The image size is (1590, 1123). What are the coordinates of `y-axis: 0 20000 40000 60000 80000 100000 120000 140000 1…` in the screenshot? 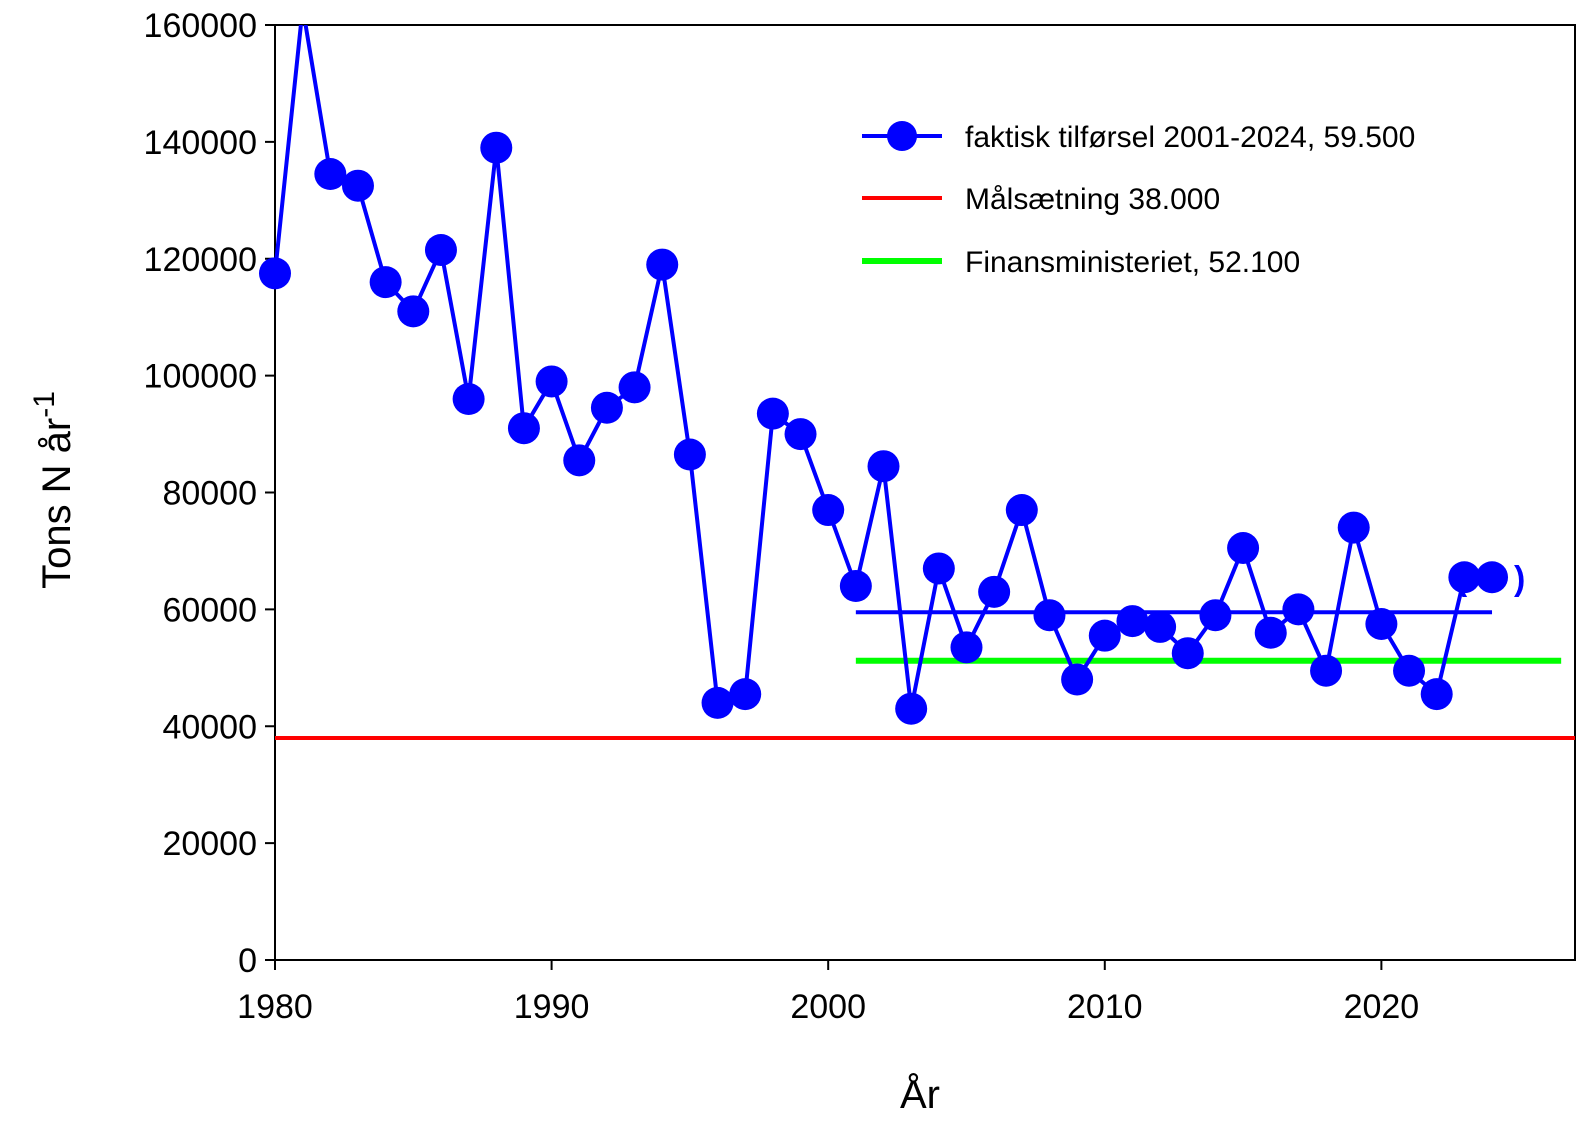 It's located at (209, 493).